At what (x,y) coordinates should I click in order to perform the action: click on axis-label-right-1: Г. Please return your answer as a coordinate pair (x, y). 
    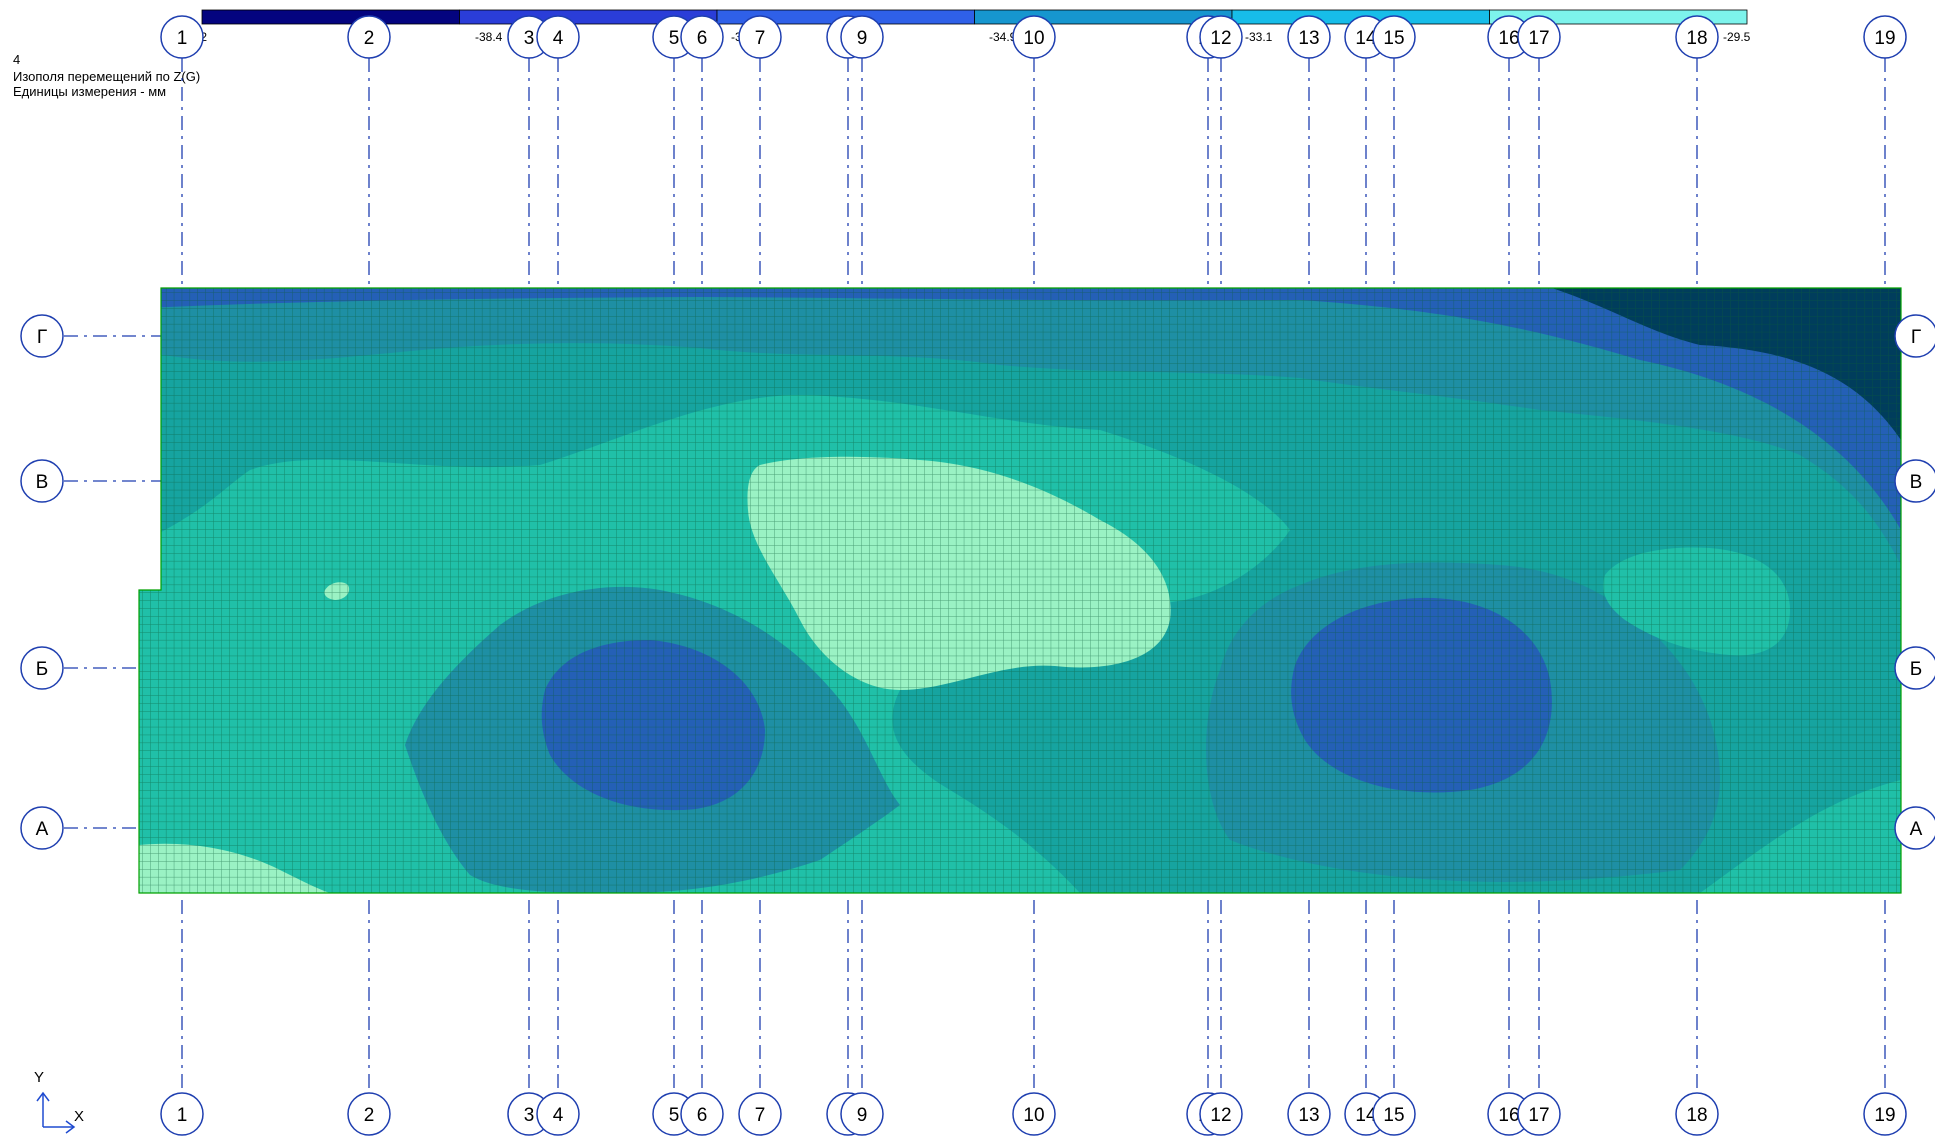
    Looking at the image, I should click on (1916, 337).